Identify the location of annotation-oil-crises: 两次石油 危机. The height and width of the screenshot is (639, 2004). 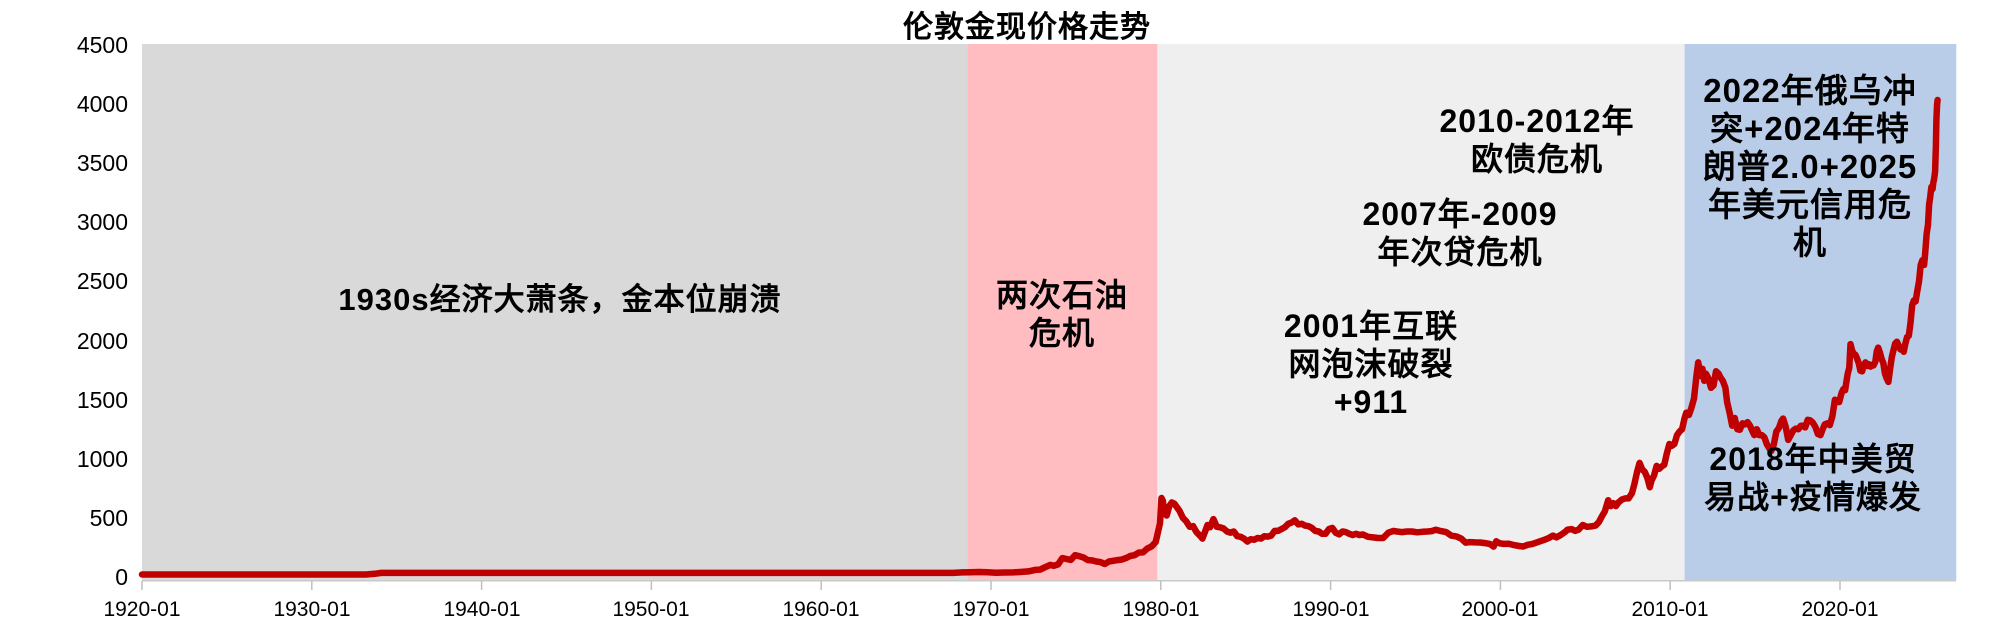
(1062, 314).